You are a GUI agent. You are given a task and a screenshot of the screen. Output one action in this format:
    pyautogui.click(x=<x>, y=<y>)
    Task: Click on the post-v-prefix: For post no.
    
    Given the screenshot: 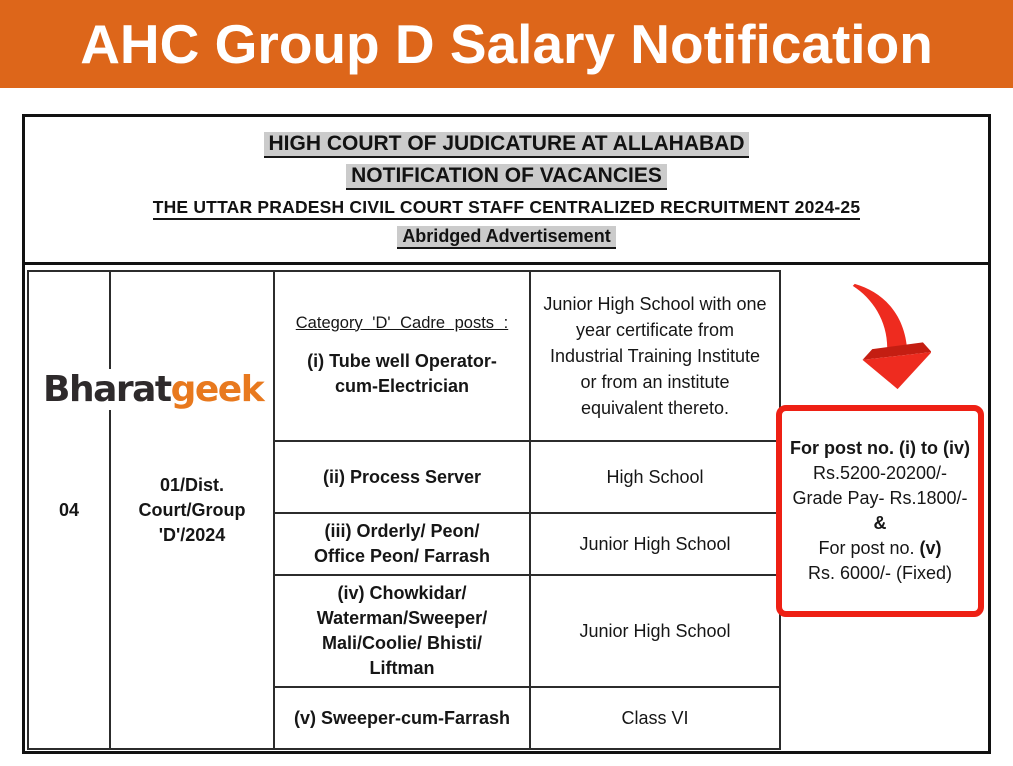 What is the action you would take?
    pyautogui.click(x=869, y=548)
    